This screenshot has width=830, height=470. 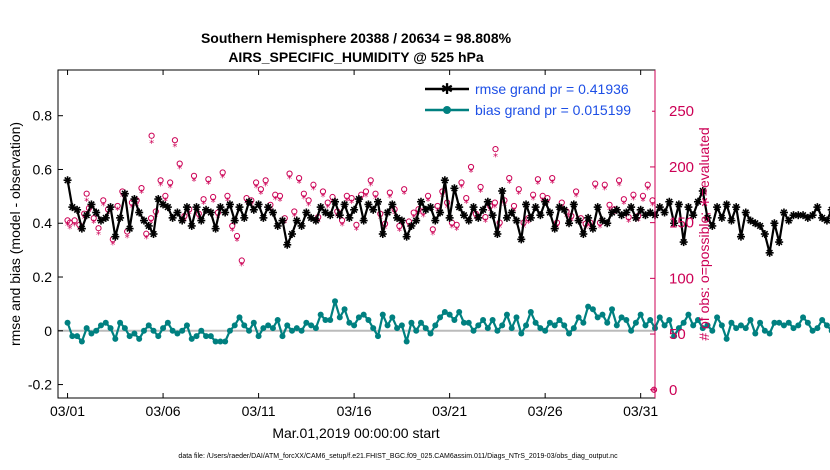 What do you see at coordinates (151, 135) in the screenshot?
I see `obs-outlier-possible` at bounding box center [151, 135].